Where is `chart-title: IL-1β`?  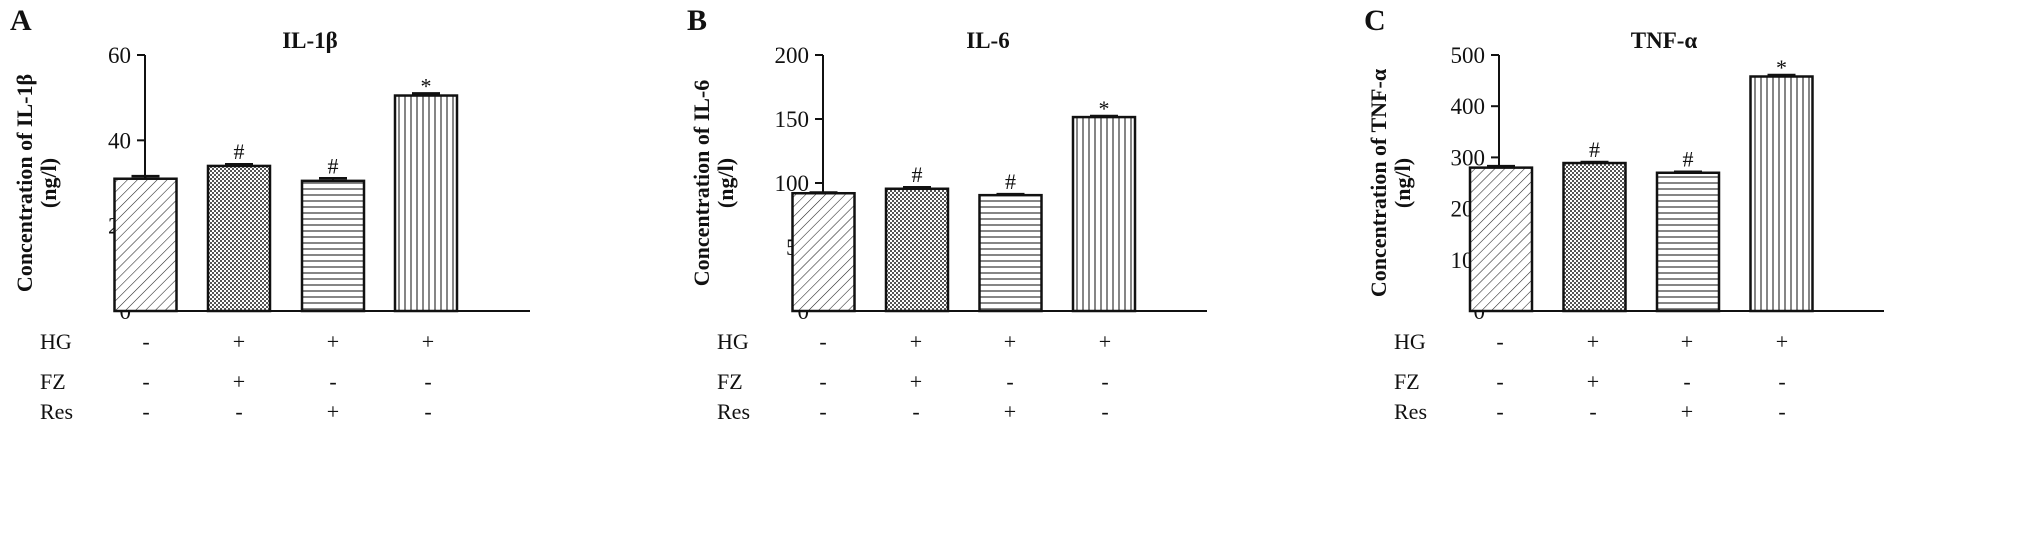 chart-title: IL-1β is located at coordinates (310, 40).